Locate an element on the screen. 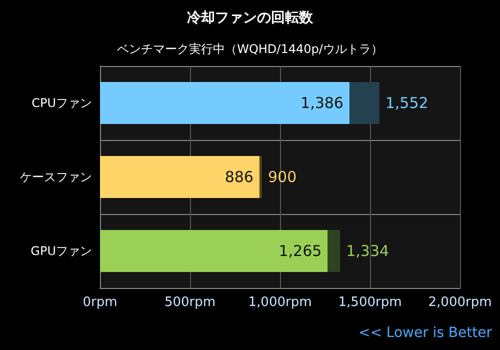  y-tick-label: CPUファン is located at coordinates (62, 103).